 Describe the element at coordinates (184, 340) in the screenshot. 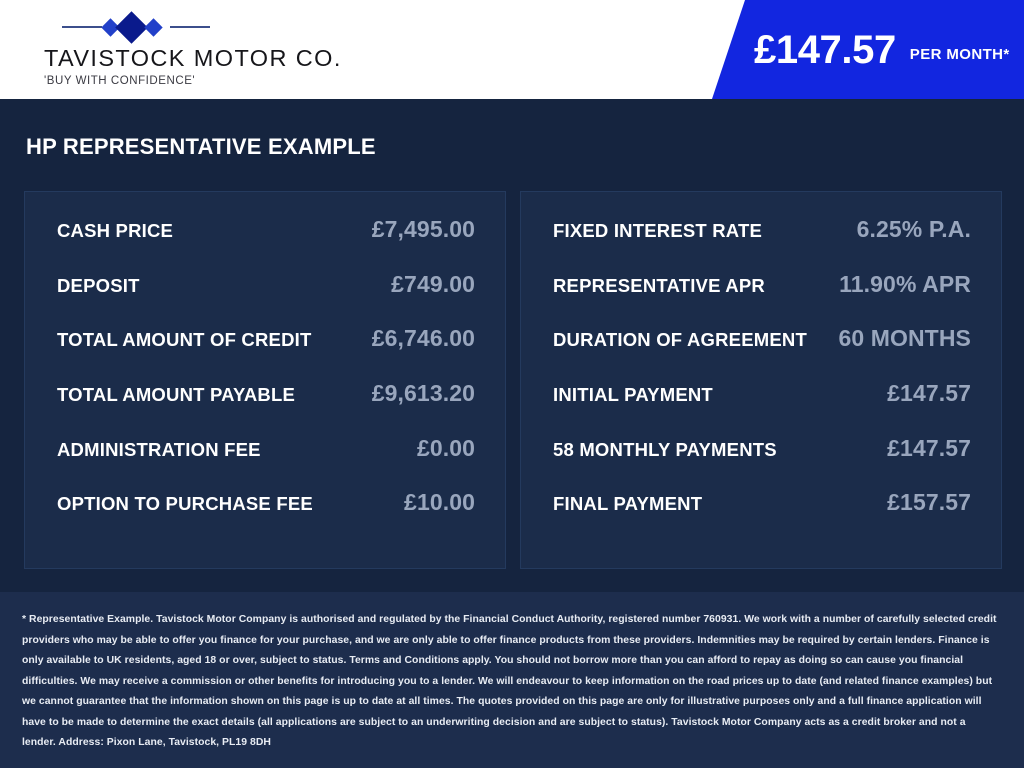

I see `row-label: TOTAL AMOUNT OF CREDIT` at that location.